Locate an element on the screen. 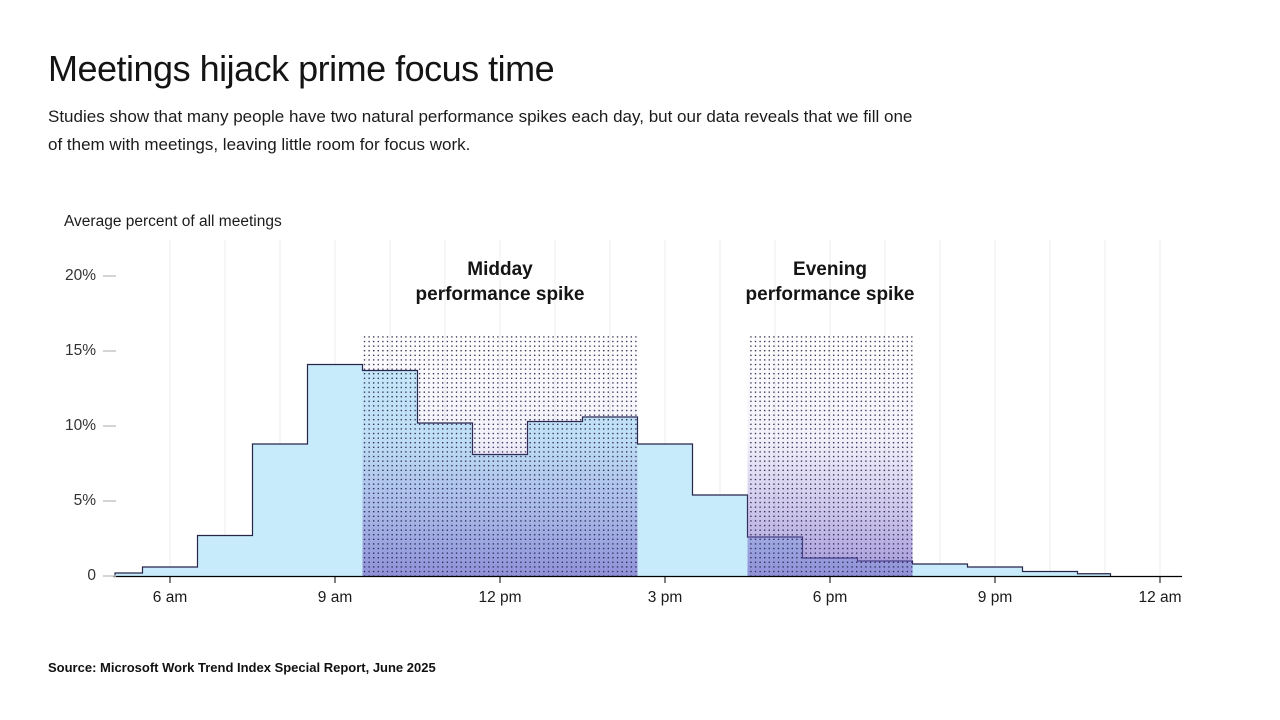 This screenshot has height=720, width=1280. x-tick-label: 3 pm is located at coordinates (665, 597).